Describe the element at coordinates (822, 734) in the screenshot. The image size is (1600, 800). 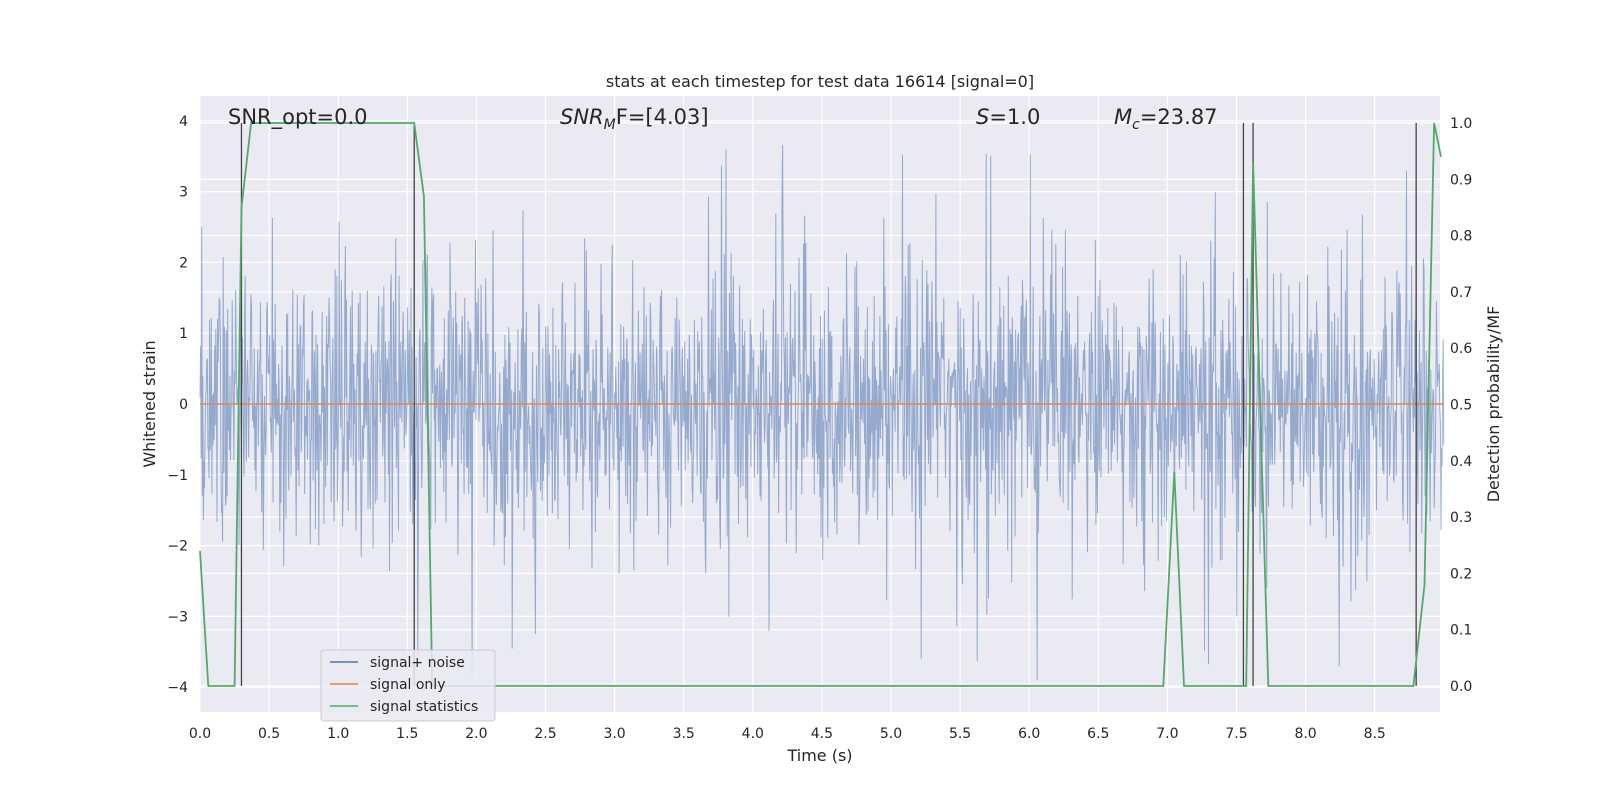
I see `x-tick-label-9: 4.5` at that location.